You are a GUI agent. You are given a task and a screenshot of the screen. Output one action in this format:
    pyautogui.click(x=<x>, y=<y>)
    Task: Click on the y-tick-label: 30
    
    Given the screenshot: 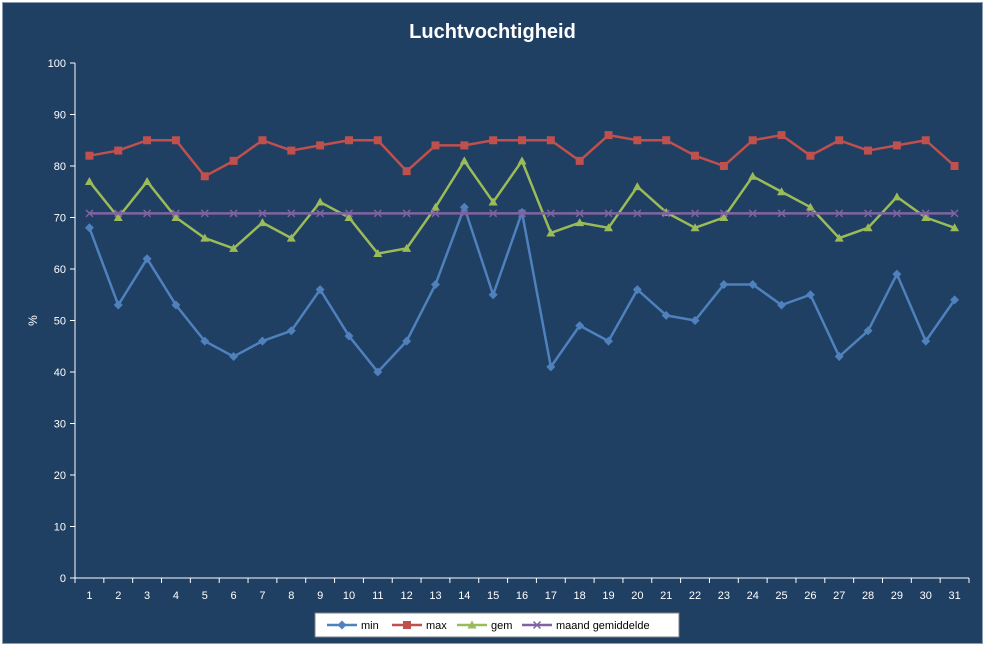 What is the action you would take?
    pyautogui.click(x=60, y=425)
    